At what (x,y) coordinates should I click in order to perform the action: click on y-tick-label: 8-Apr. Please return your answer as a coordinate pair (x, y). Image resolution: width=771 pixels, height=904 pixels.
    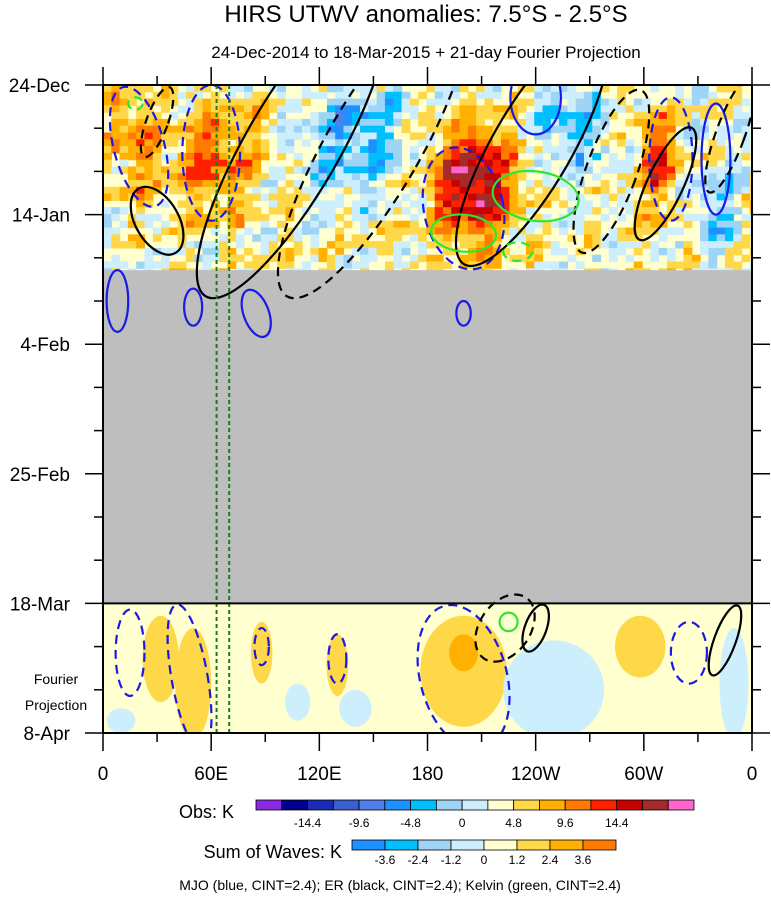
    Looking at the image, I should click on (47, 734).